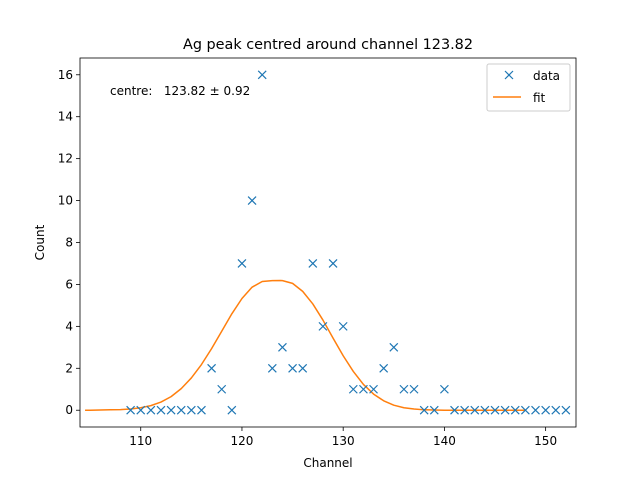  Describe the element at coordinates (65, 117) in the screenshot. I see `y-tick-label: 14` at that location.